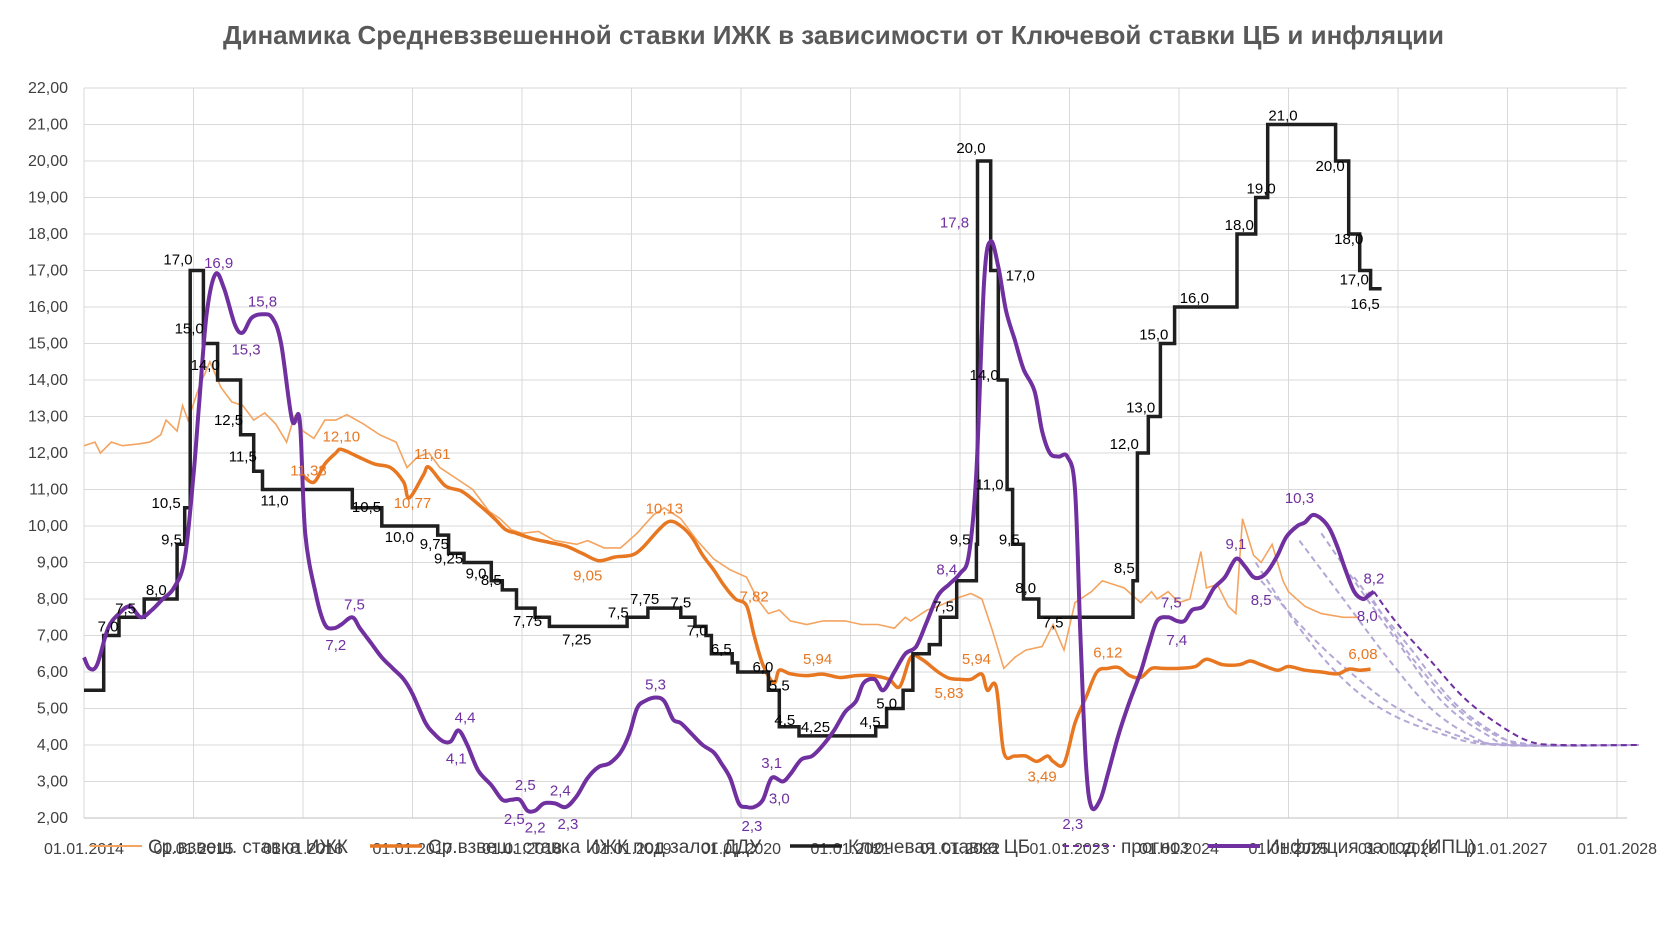 The image size is (1667, 936). I want to click on y-tick-label: 13,00, so click(48, 417).